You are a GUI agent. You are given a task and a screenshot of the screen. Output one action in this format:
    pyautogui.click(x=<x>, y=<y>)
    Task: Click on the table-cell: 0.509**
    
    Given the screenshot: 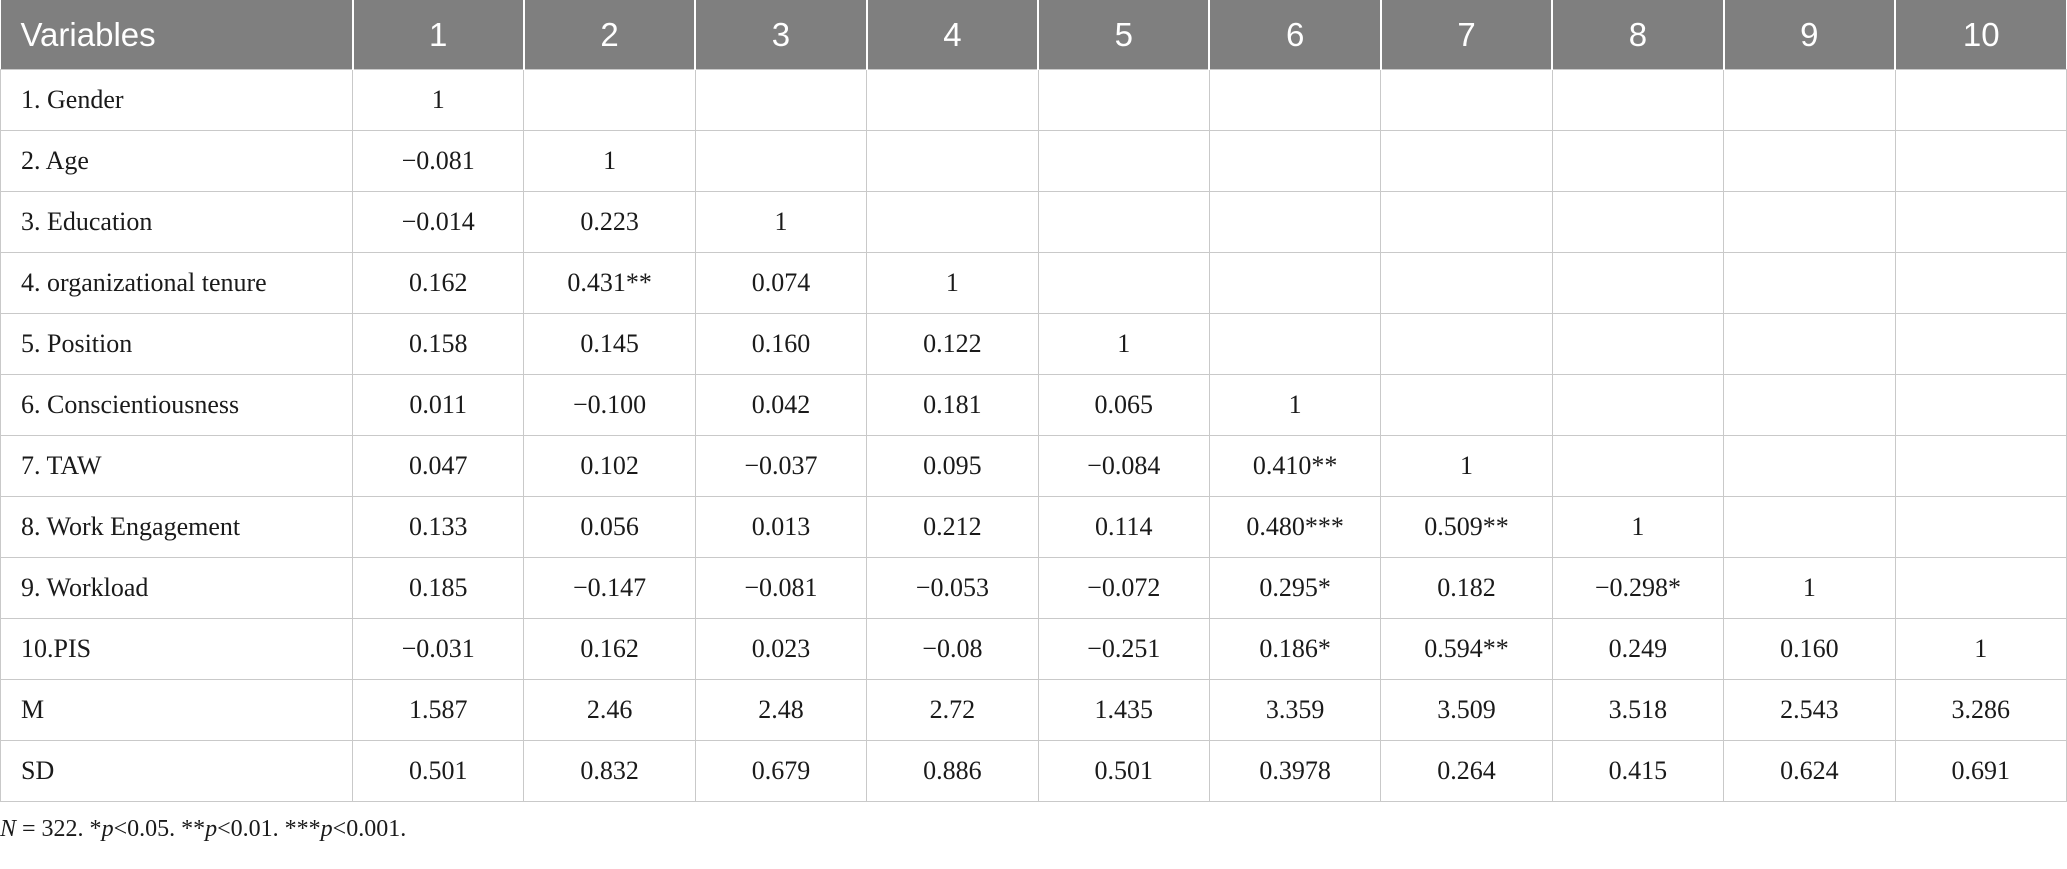 What is the action you would take?
    pyautogui.click(x=1466, y=527)
    